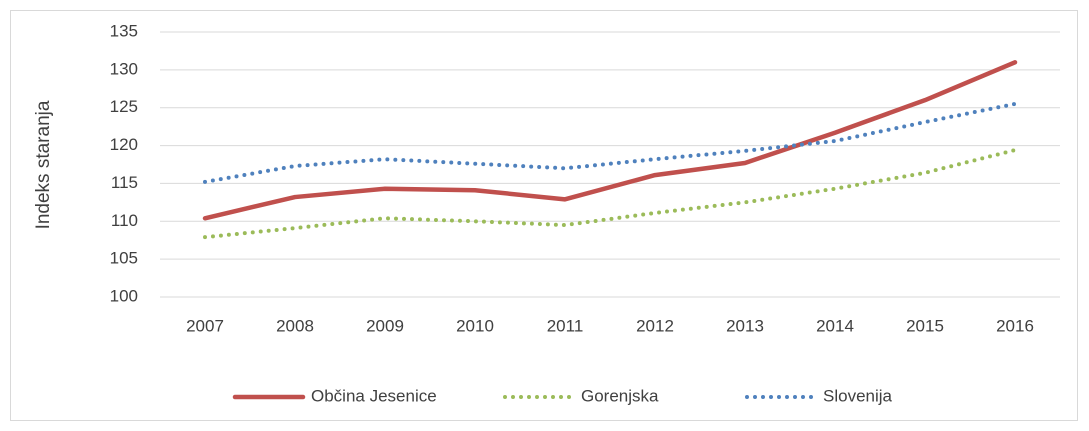 The image size is (1089, 431). Describe the element at coordinates (858, 395) in the screenshot. I see `legend-label: Slovenija` at that location.